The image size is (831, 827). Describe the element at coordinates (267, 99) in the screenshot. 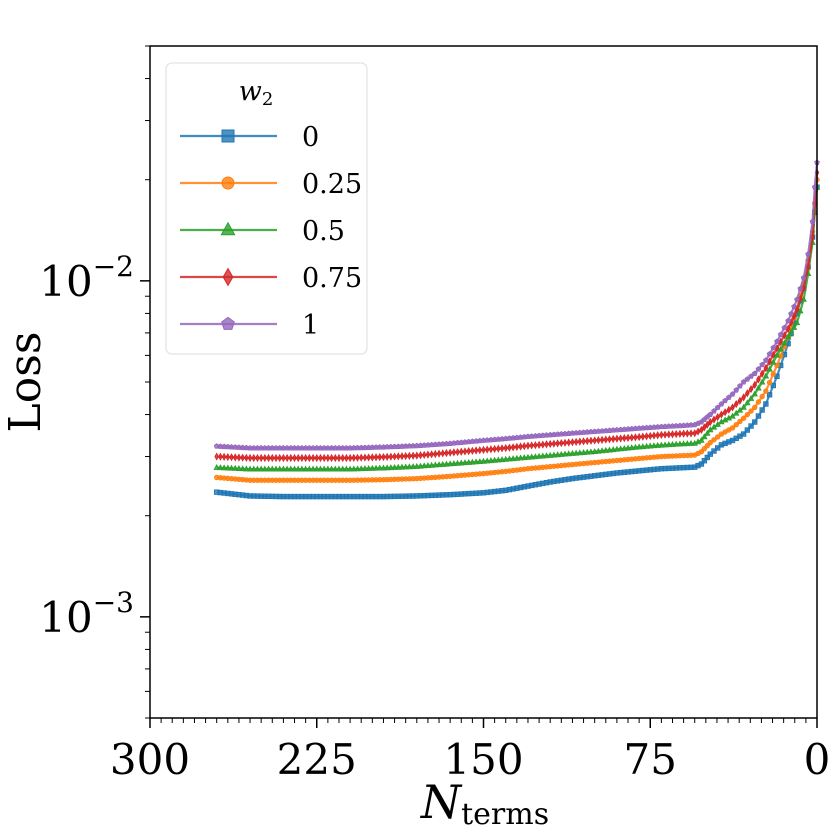

I see `legend-title-subscript: 2` at that location.